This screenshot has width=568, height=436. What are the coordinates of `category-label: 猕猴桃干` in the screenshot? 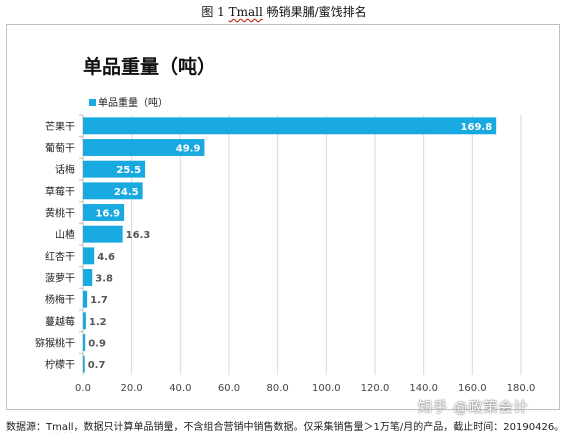 It's located at (55, 343).